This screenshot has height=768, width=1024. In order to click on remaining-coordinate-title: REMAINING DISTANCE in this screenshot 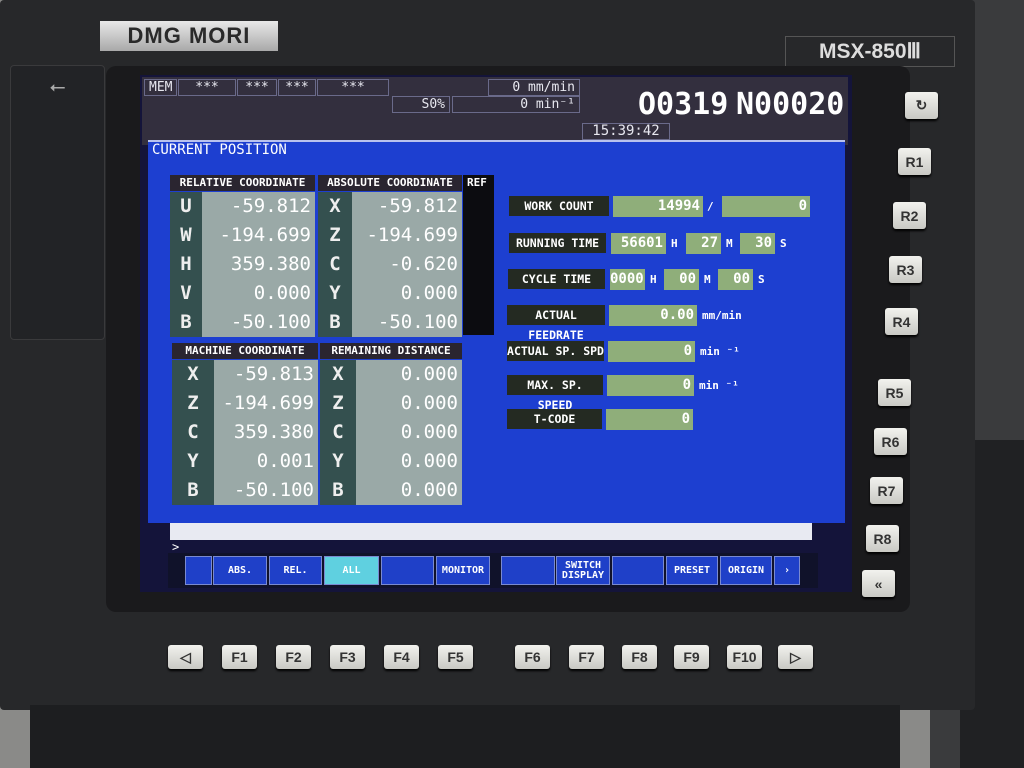, I will do `click(391, 351)`.